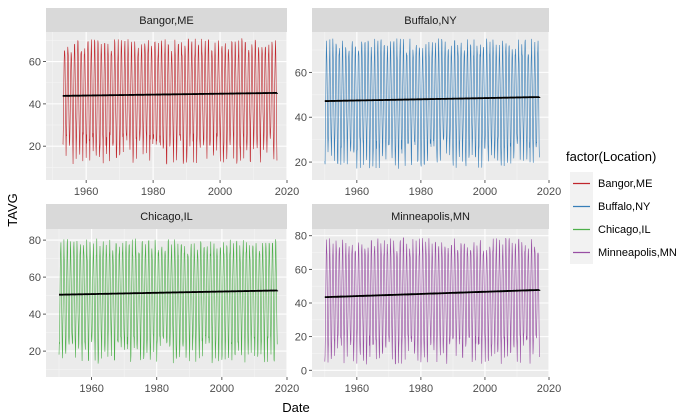 Image resolution: width=700 pixels, height=420 pixels. Describe the element at coordinates (304, 371) in the screenshot. I see `y-tick-label: 0` at that location.